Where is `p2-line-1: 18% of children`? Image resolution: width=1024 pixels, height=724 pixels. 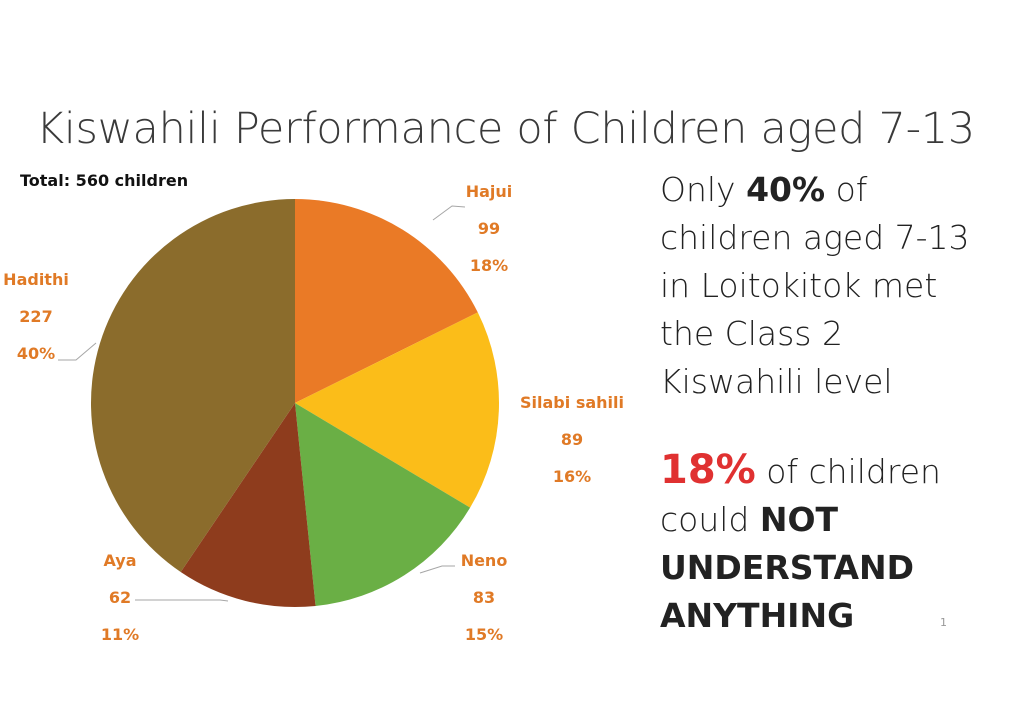 p2-line-1: 18% of children is located at coordinates (800, 471).